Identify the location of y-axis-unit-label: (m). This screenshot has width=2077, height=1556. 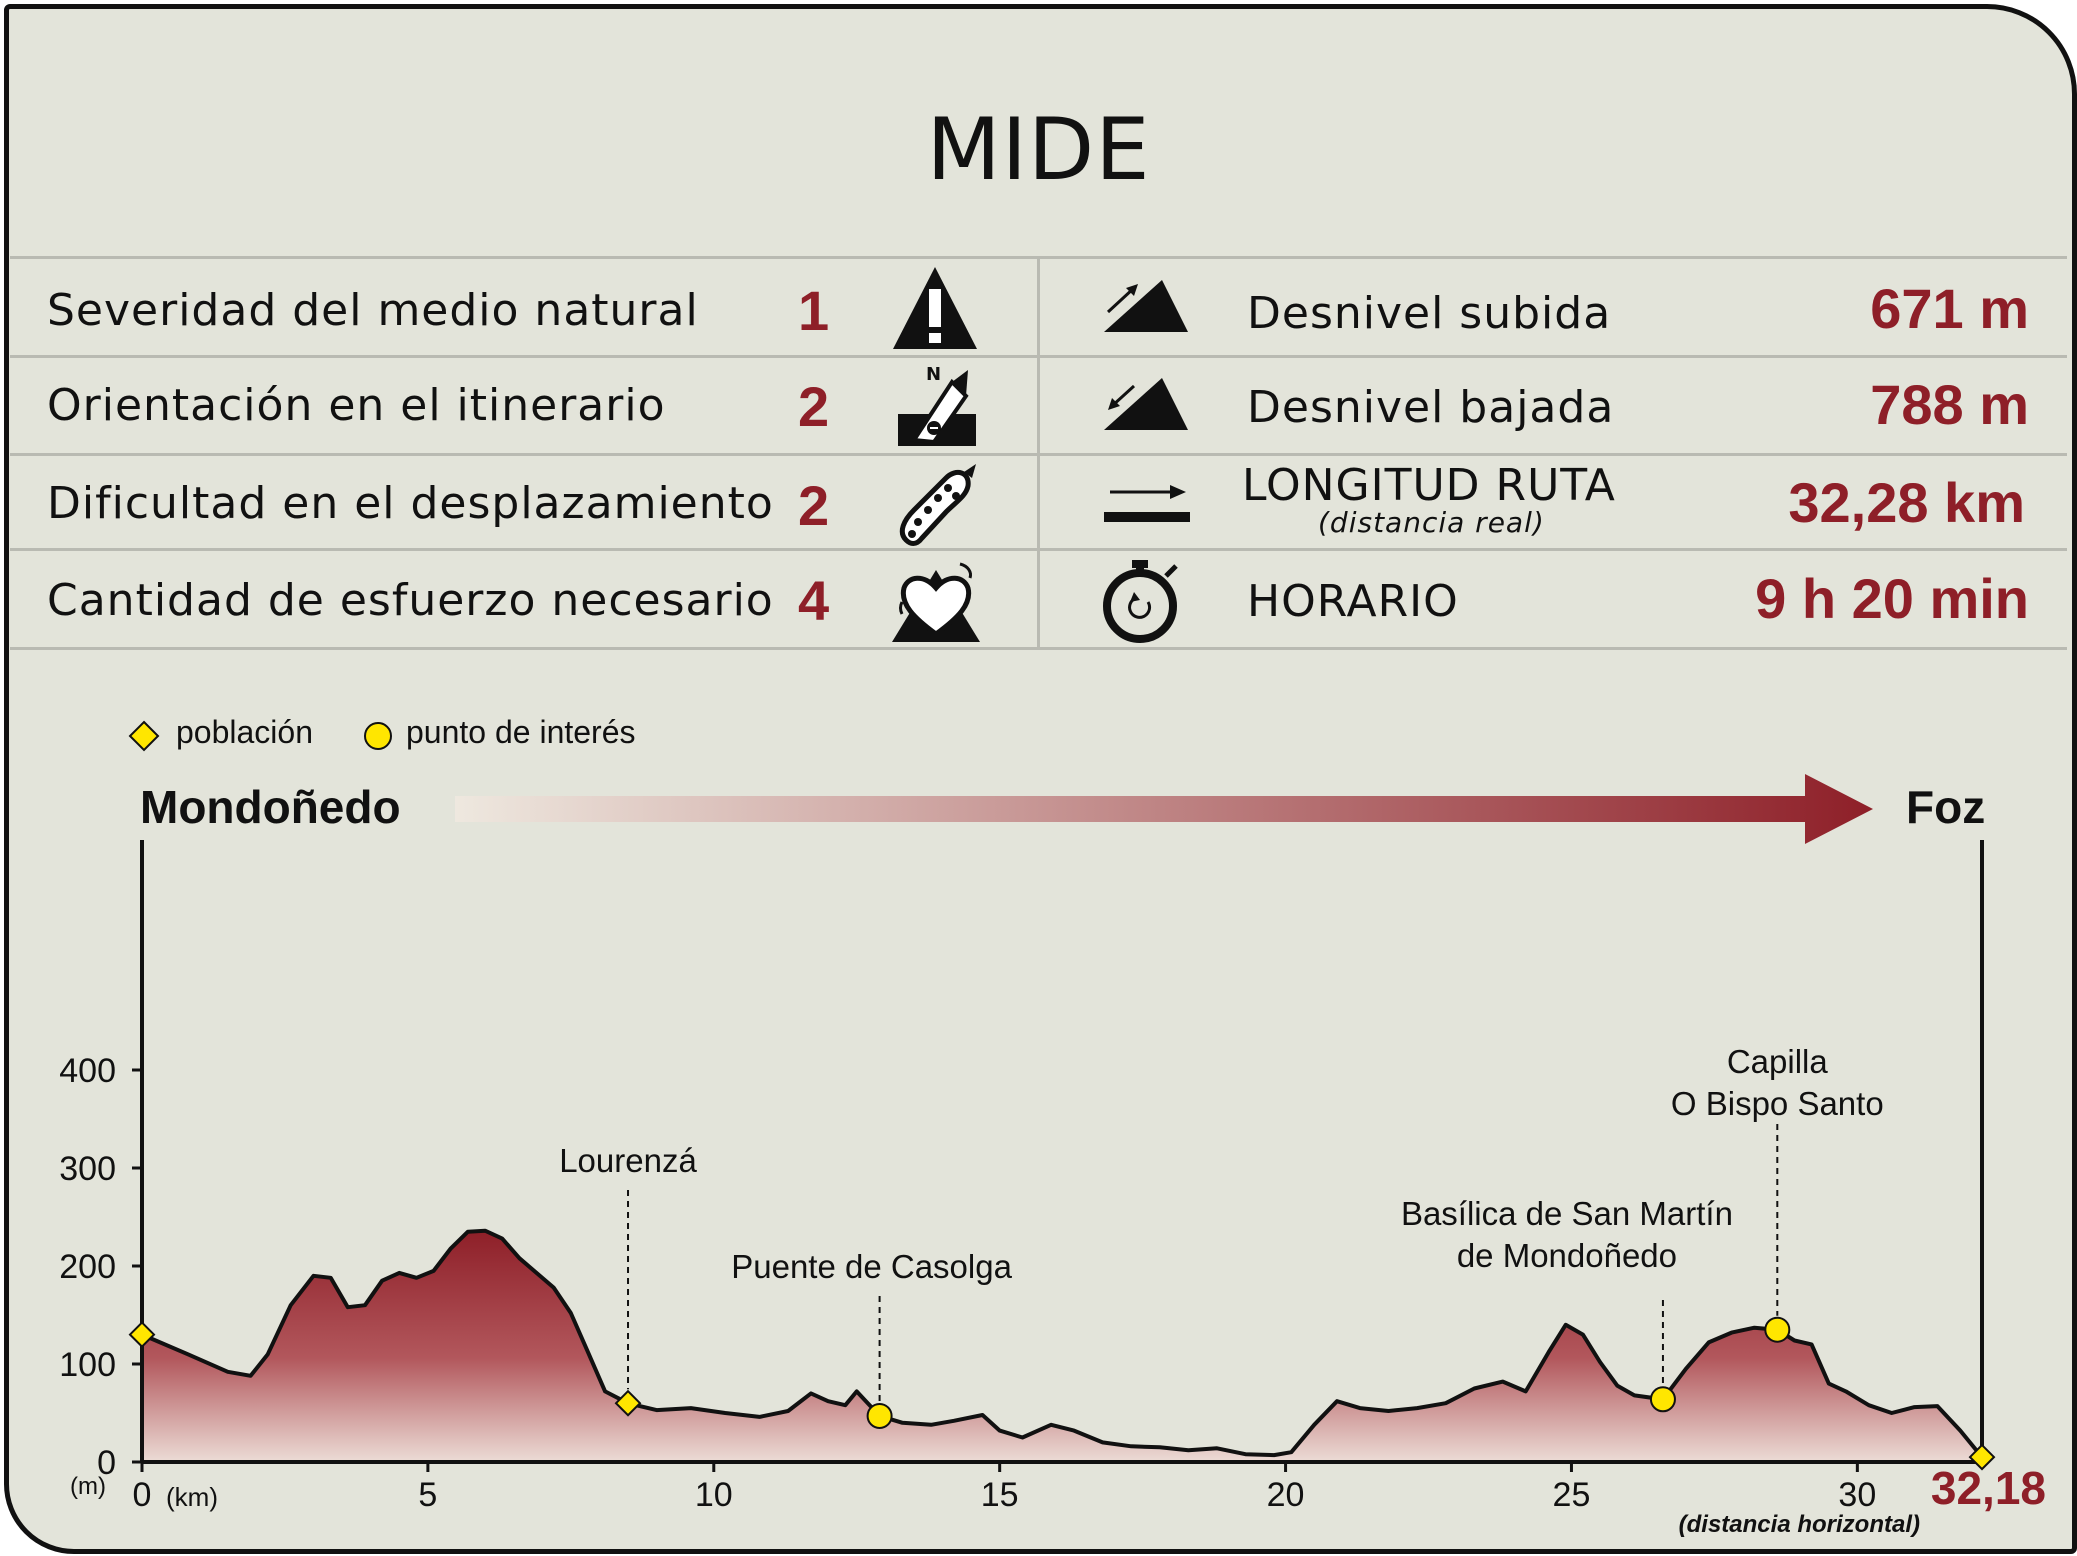
(88, 1486).